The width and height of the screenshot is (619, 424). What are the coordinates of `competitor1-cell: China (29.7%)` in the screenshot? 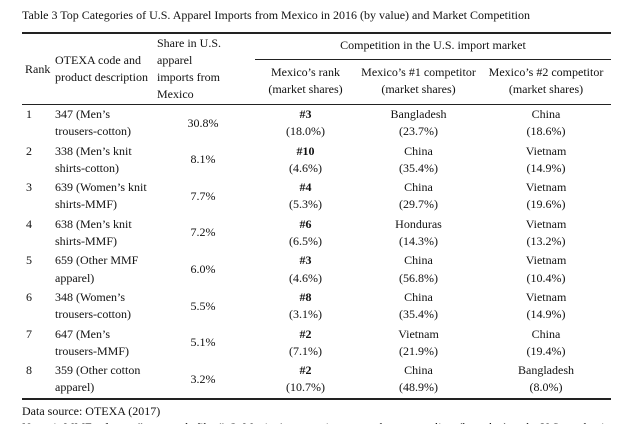 It's located at (418, 196).